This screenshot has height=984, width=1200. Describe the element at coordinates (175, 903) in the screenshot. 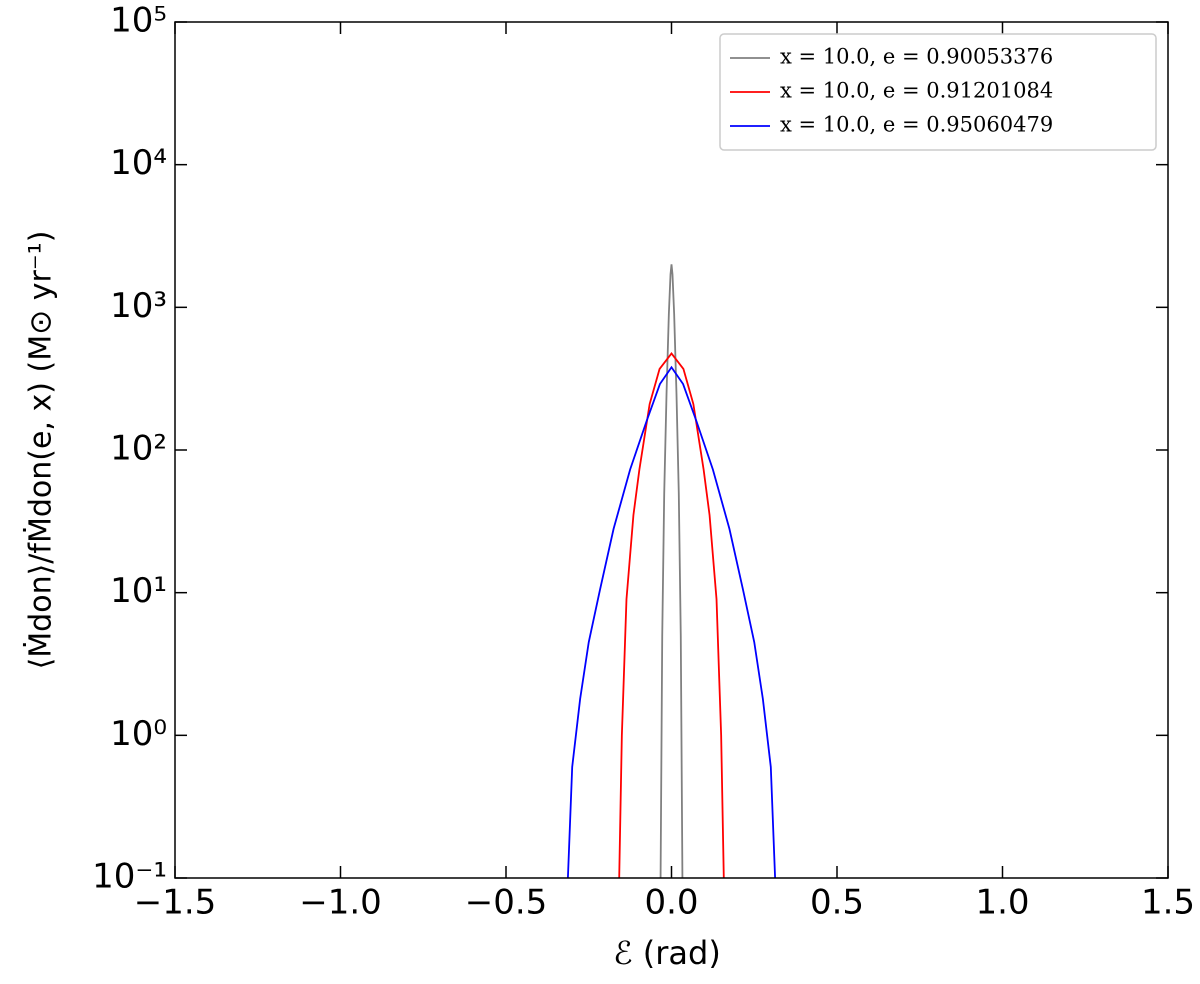

I see `x-tick-label: −1.5` at that location.